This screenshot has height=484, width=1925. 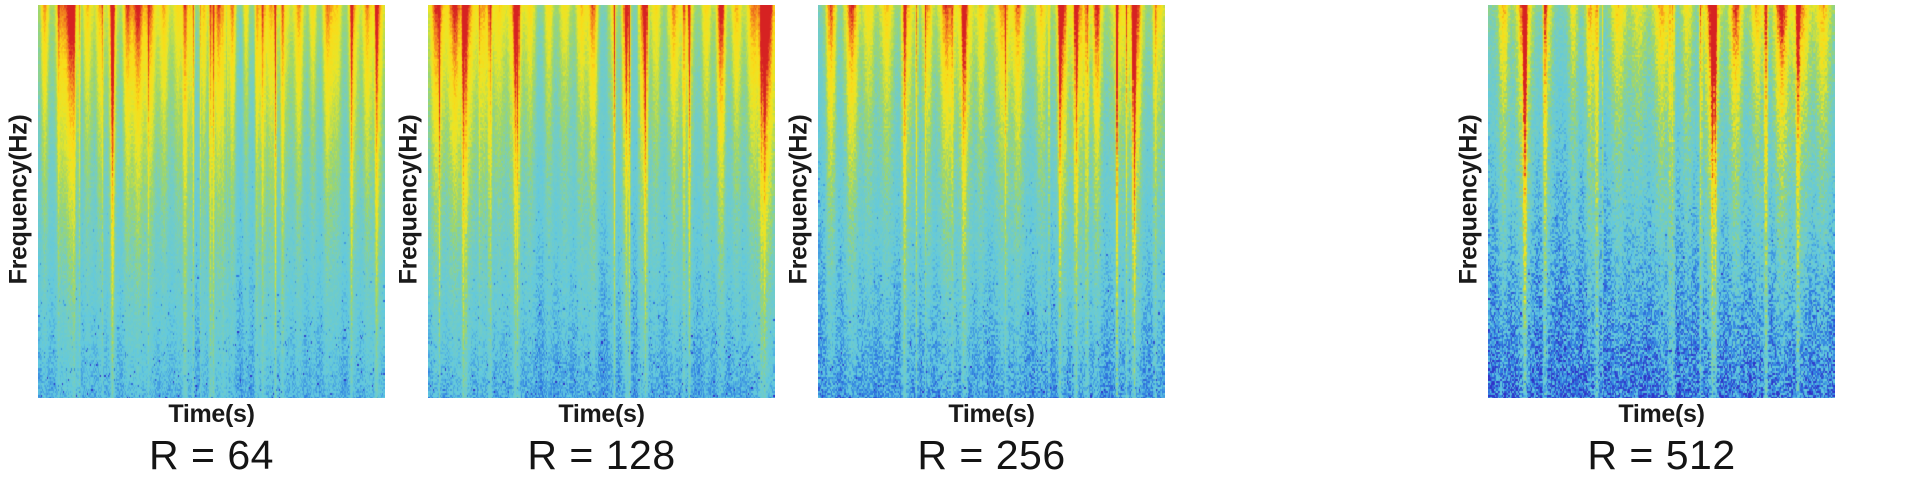 I want to click on panel-caption: R = 128, so click(x=601, y=455).